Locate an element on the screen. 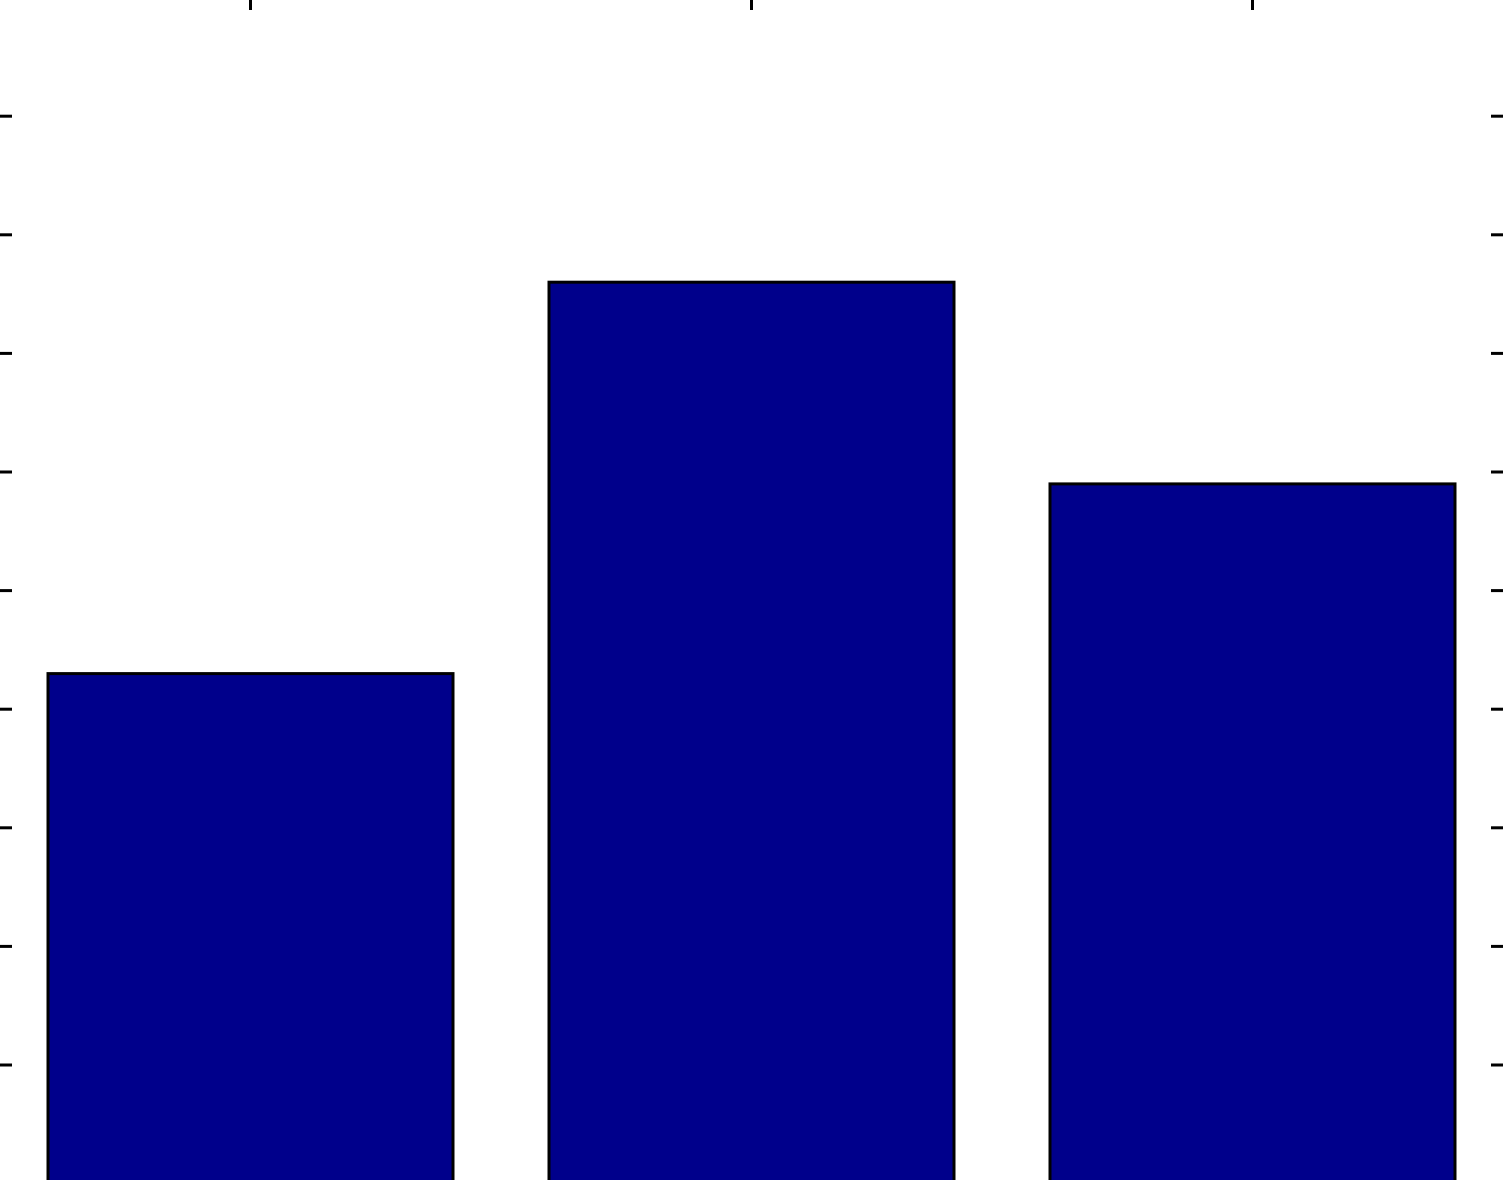  x-axis-ticks is located at coordinates (751, 5).